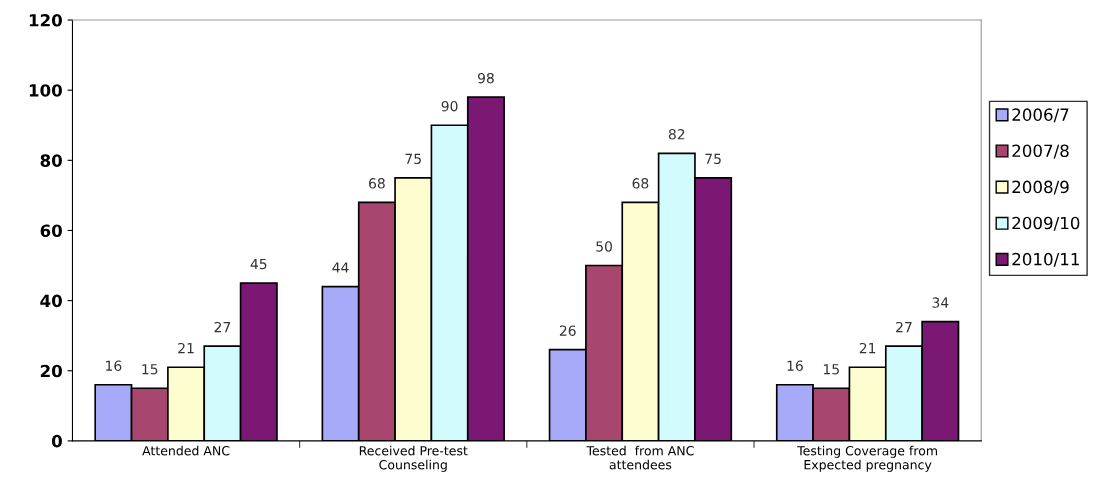 The image size is (1115, 501). I want to click on y-tick-label: 40, so click(51, 301).